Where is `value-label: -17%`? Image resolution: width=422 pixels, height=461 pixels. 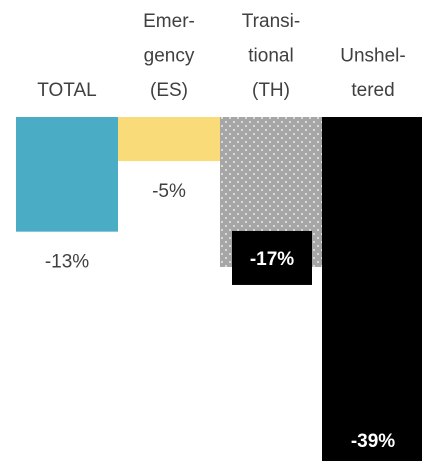
value-label: -17% is located at coordinates (272, 259).